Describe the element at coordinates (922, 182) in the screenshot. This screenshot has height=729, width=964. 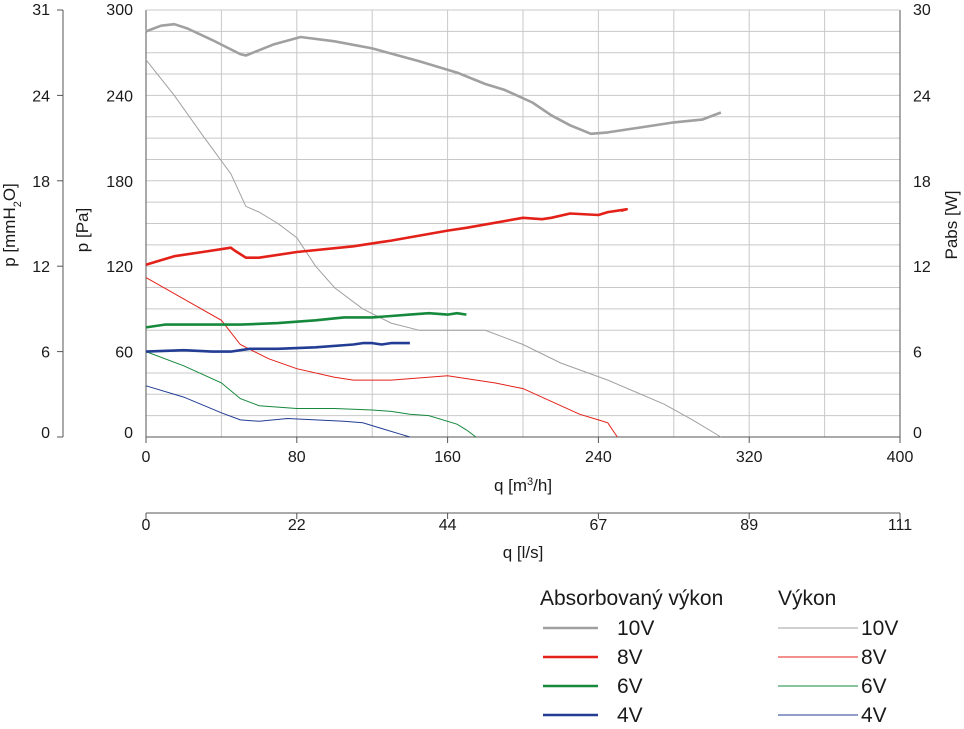
I see `y-tick-label-w: 18` at that location.